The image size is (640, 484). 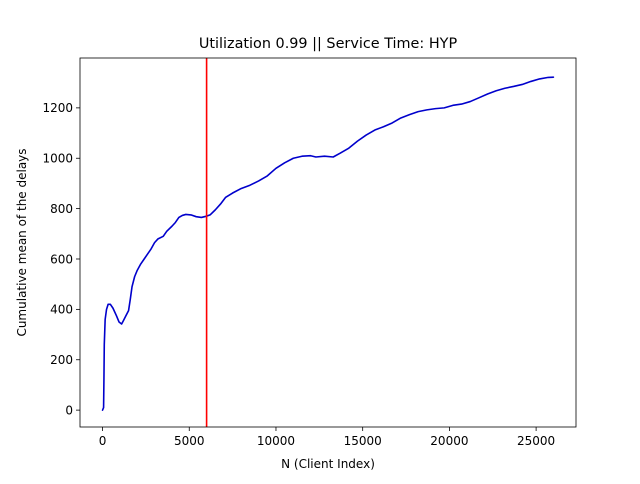 I want to click on x-tick-label: 20000, so click(x=449, y=441).